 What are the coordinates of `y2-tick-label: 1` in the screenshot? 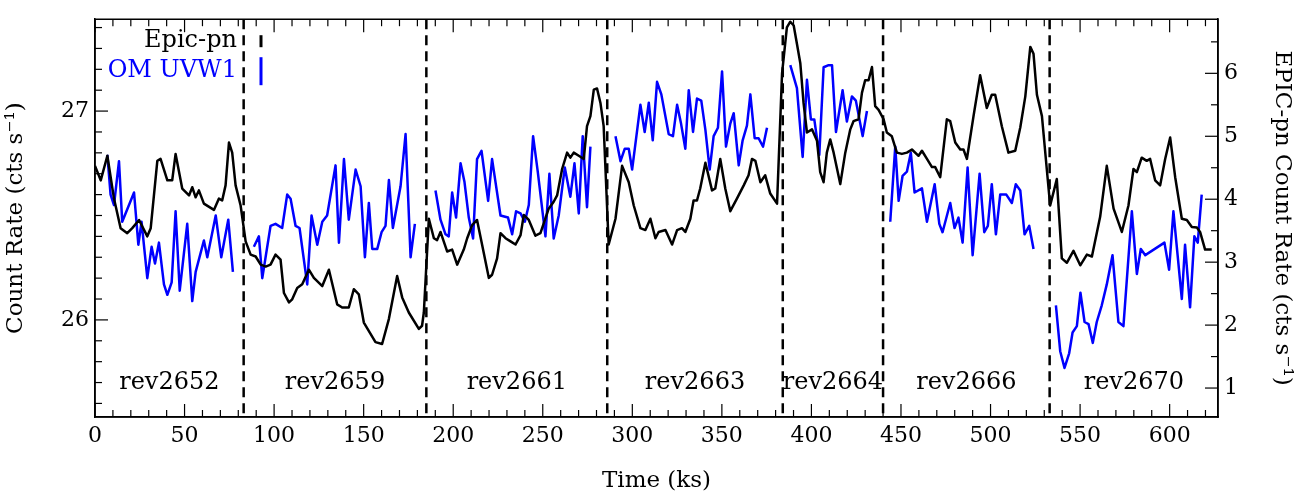 It's located at (1231, 386).